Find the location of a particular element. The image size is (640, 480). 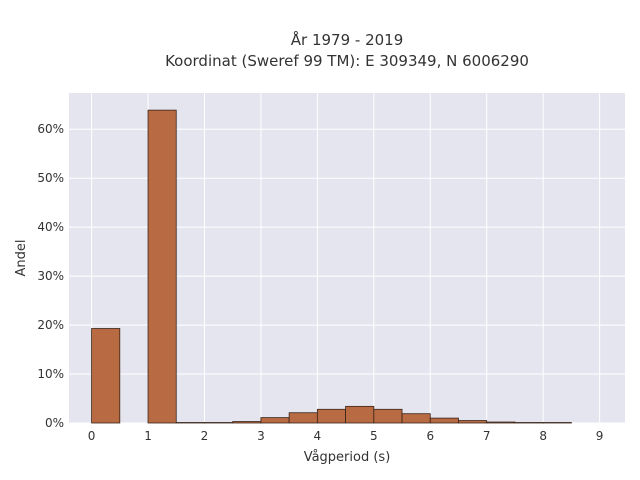

x-tick-label: 8 is located at coordinates (543, 436).